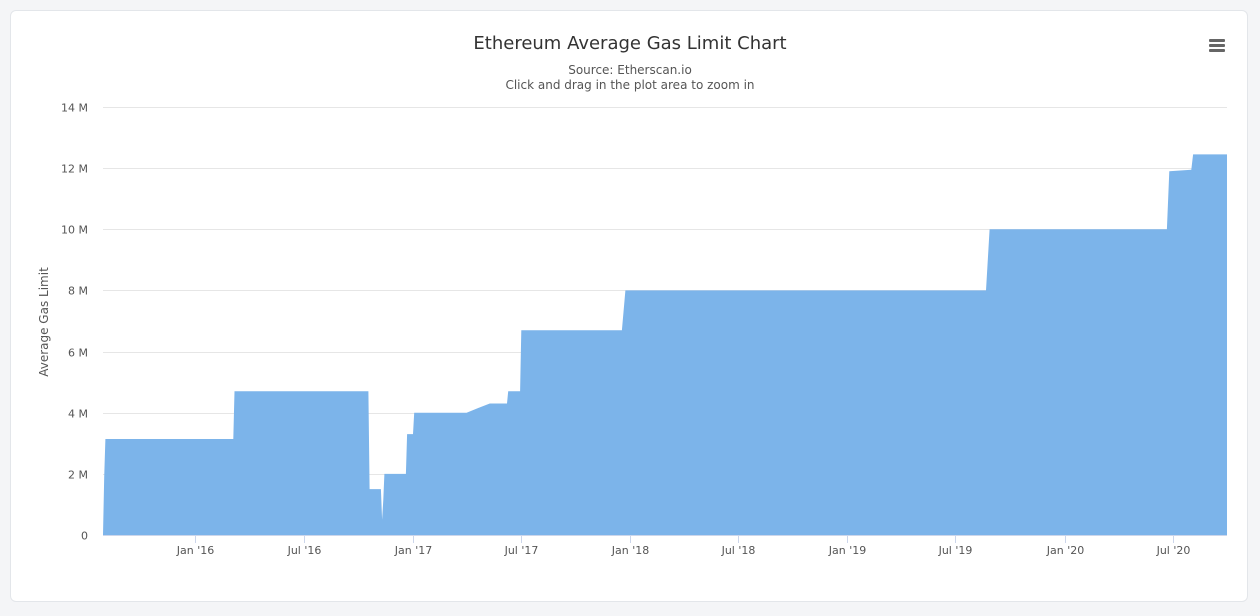 The width and height of the screenshot is (1260, 616). Describe the element at coordinates (78, 291) in the screenshot. I see `y-tick-label: 8 M` at that location.